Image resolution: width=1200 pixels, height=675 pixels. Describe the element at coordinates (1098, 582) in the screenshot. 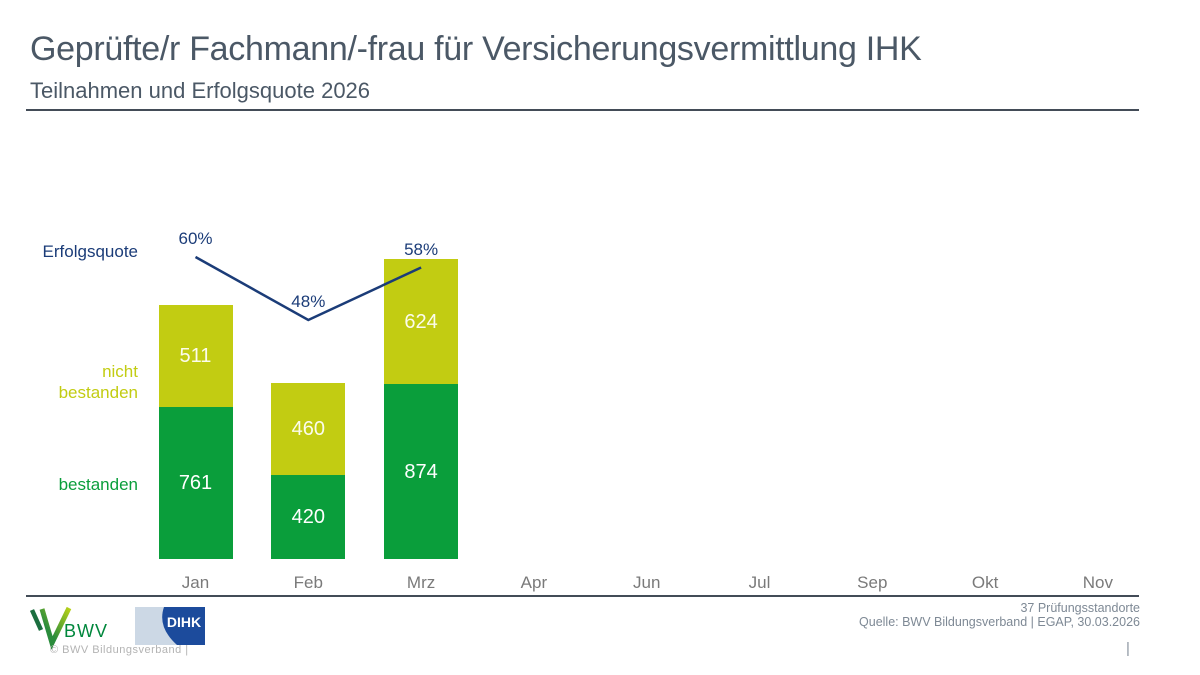

I see `month-label: Nov` at that location.